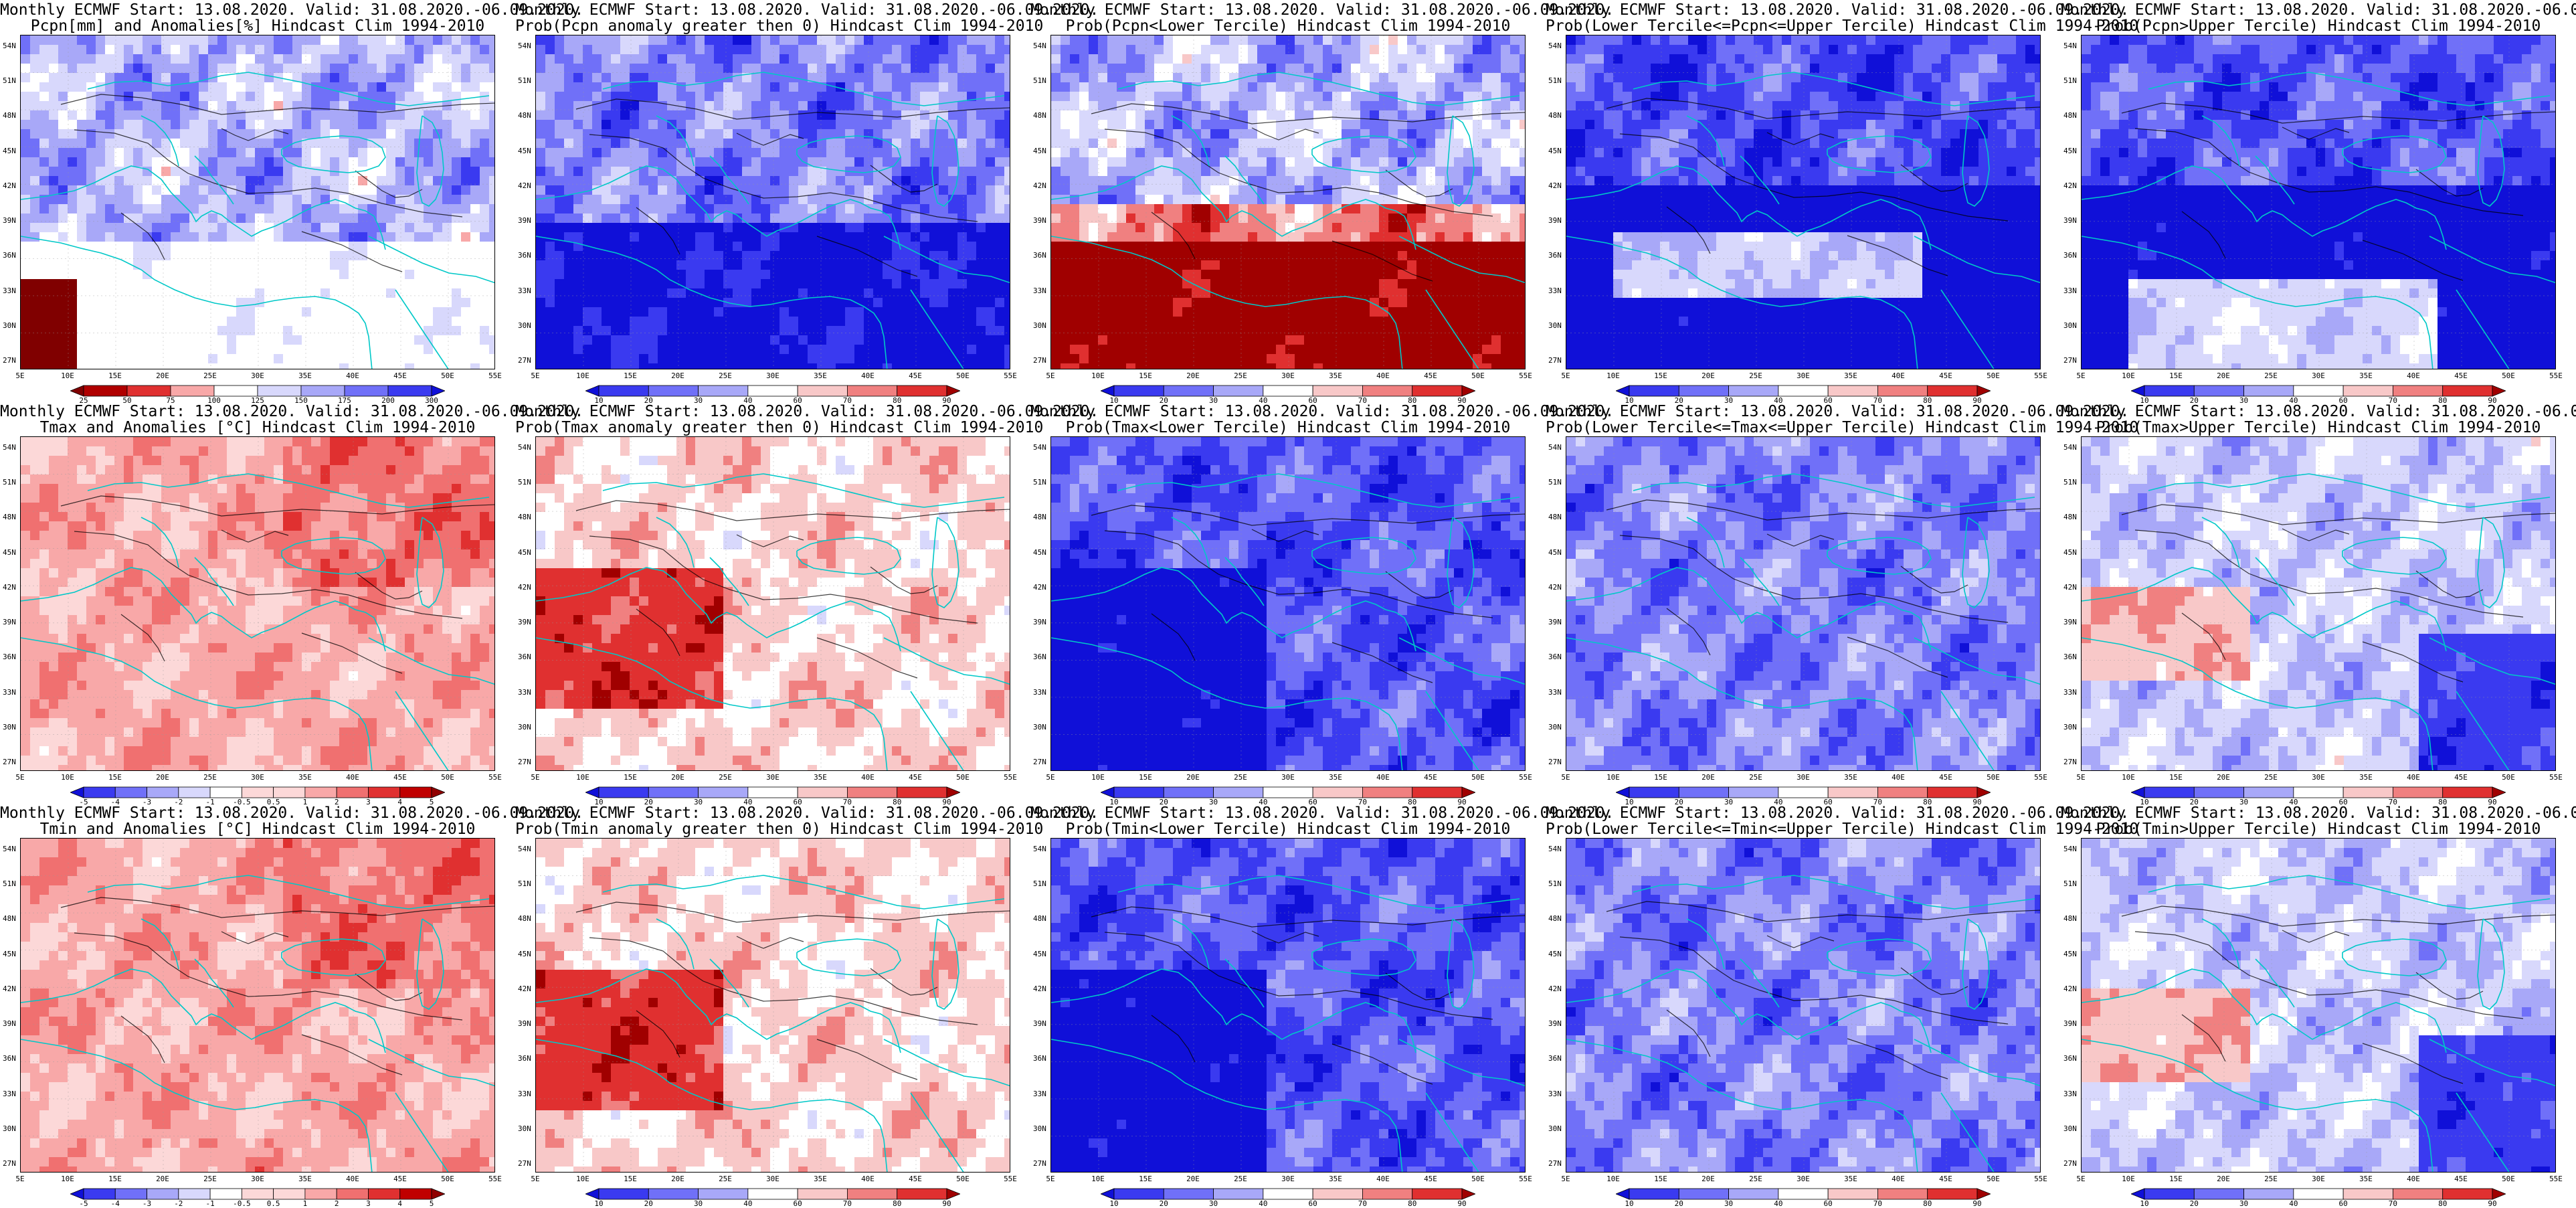  Describe the element at coordinates (242, 1203) in the screenshot. I see `colorbar-tick-label: -0.5` at that location.